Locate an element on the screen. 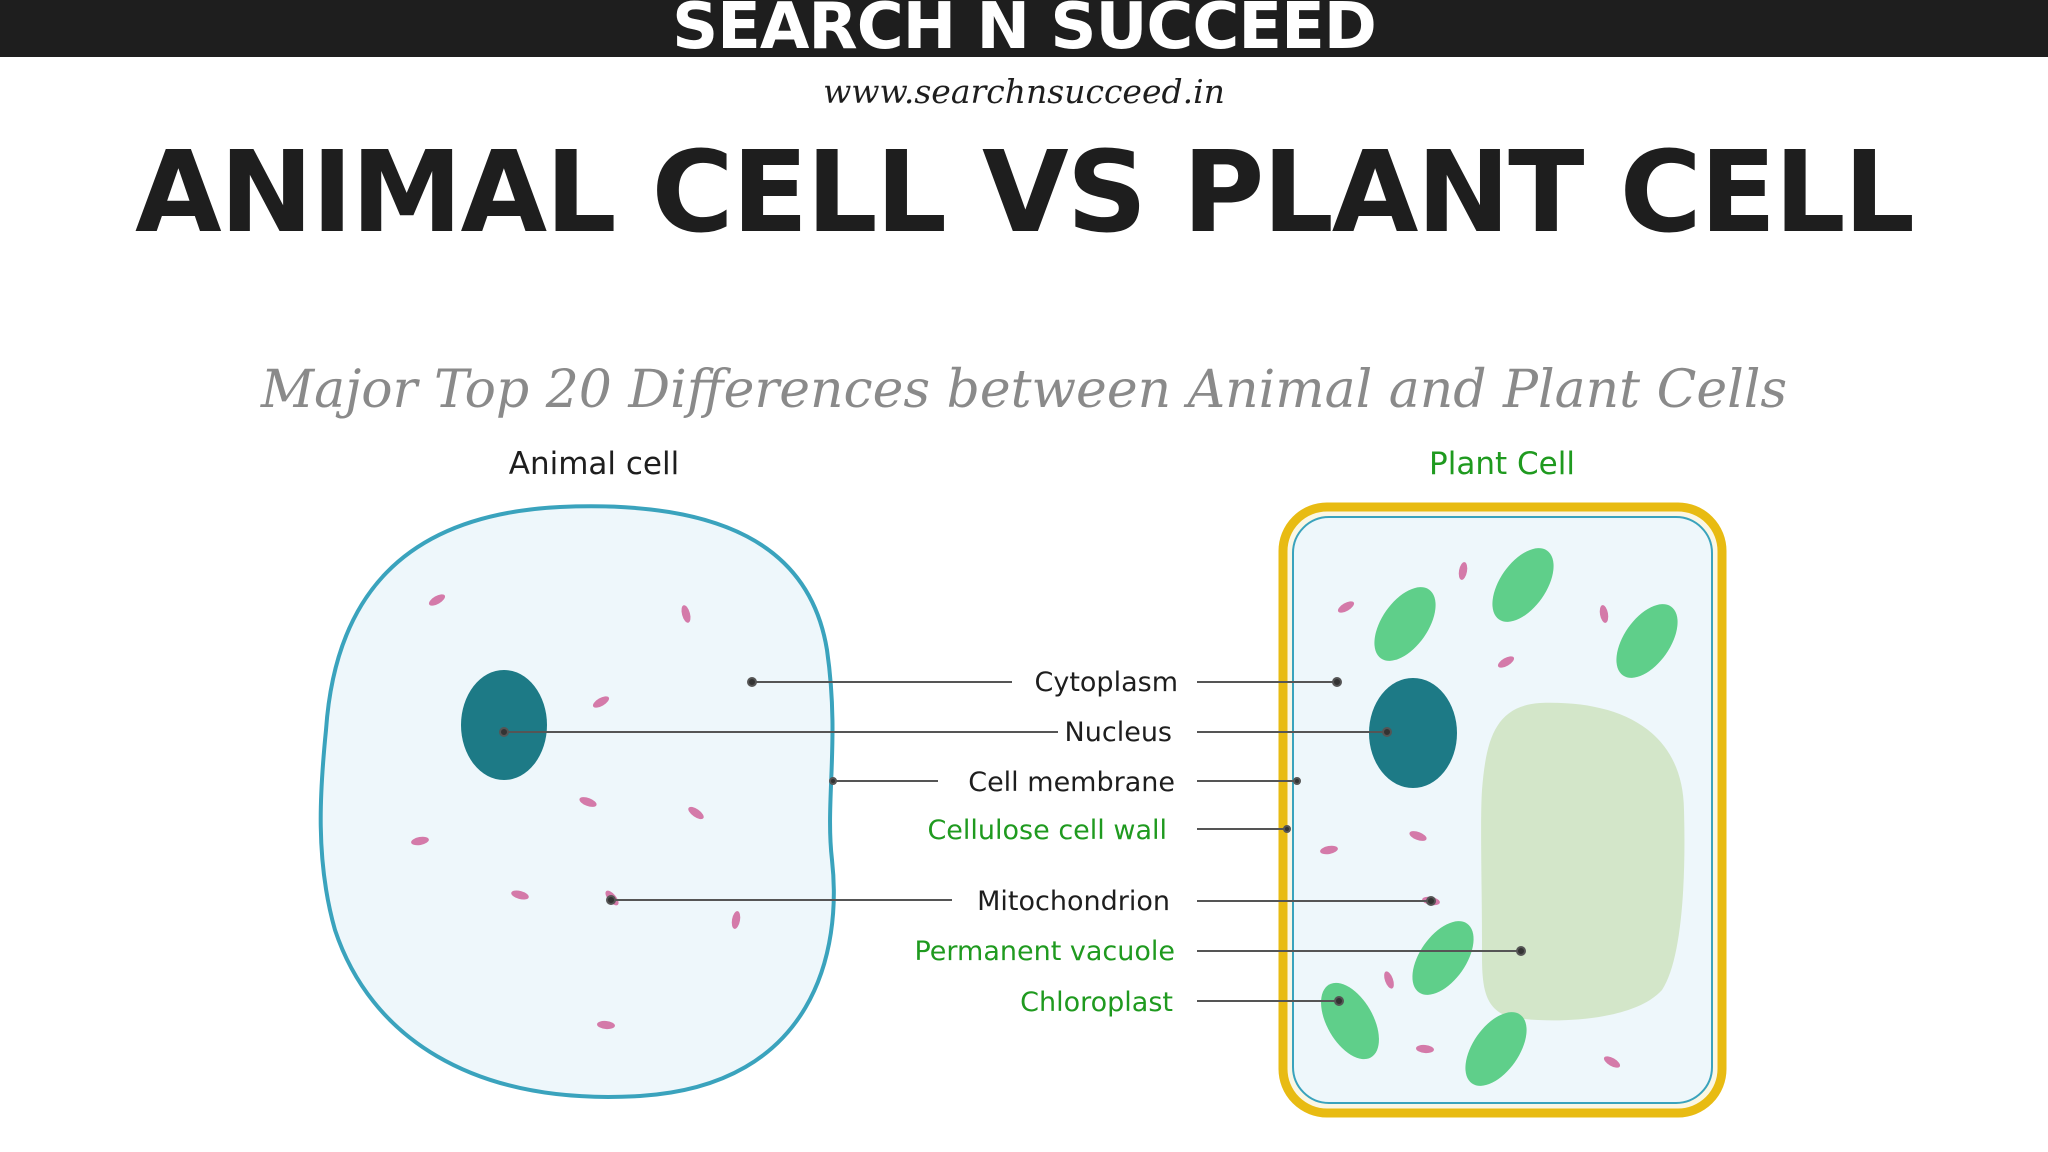  label-cytoplasm: Cytoplasm is located at coordinates (1107, 682).